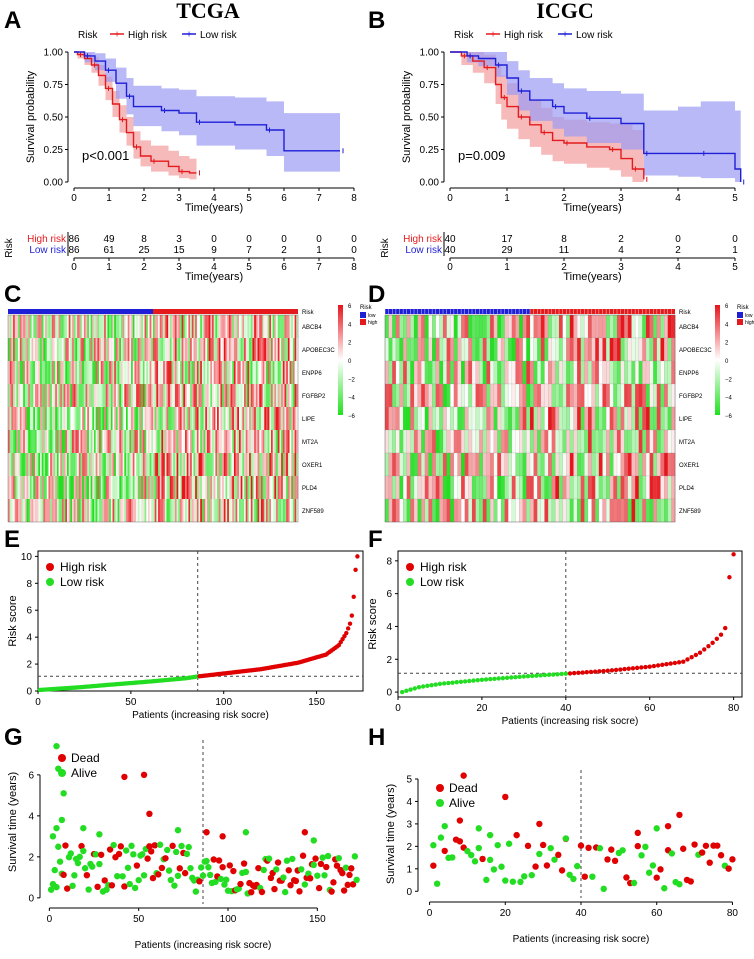 The width and height of the screenshot is (754, 959). Describe the element at coordinates (54, 118) in the screenshot. I see `y-tick-label: 0.50` at that location.